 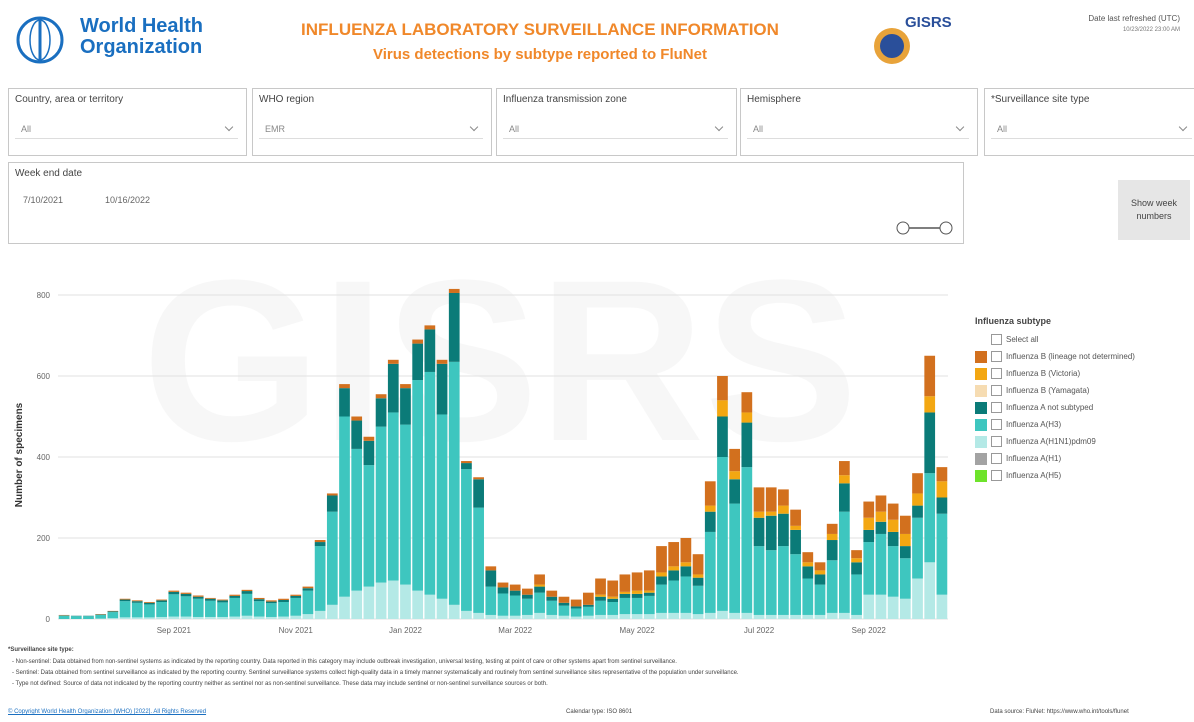 What do you see at coordinates (1084, 339) in the screenshot?
I see `legend-select-all: Select all` at bounding box center [1084, 339].